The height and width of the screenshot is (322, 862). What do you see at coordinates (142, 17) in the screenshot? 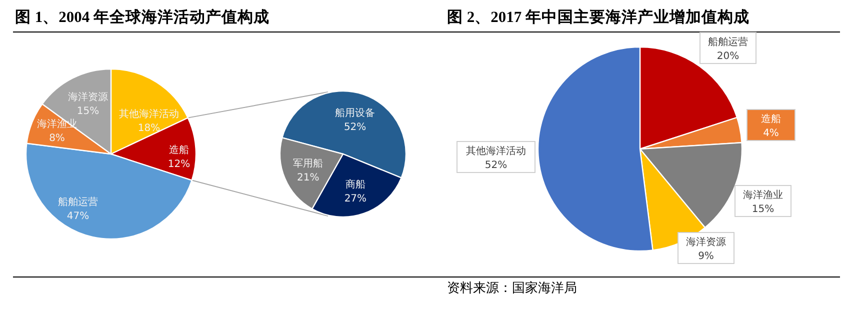
I see `chart-title: 图 1、2004 年全球海洋活动产值构成` at bounding box center [142, 17].